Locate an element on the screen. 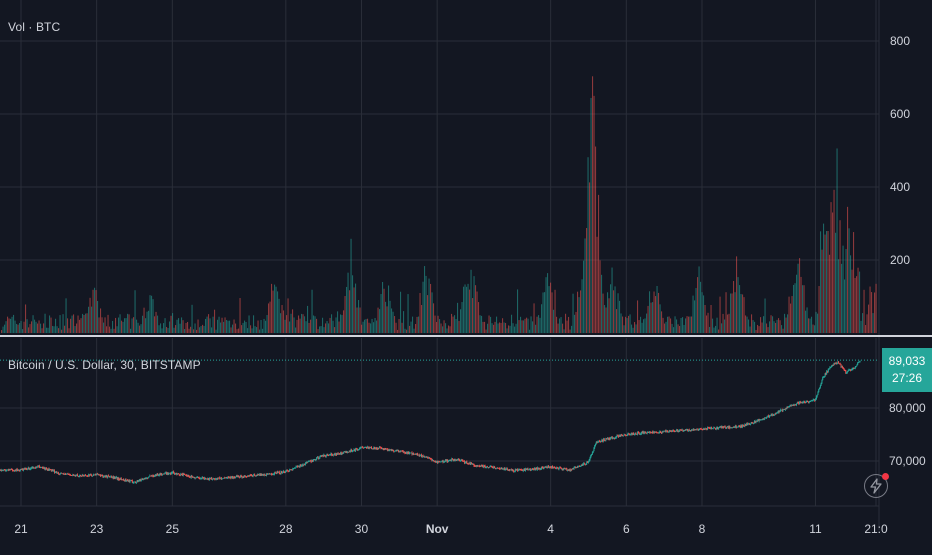 The image size is (932, 555). lightning-icon is located at coordinates (876, 486).